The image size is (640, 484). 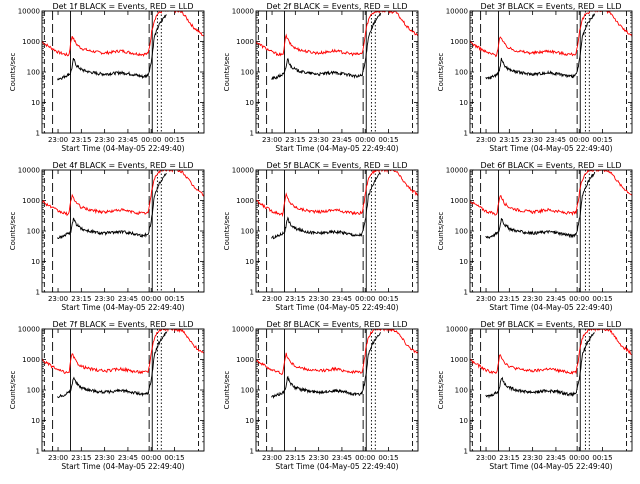 I want to click on panel-title: Det 7f BLACK = Events, RED = LLD, so click(x=122, y=324).